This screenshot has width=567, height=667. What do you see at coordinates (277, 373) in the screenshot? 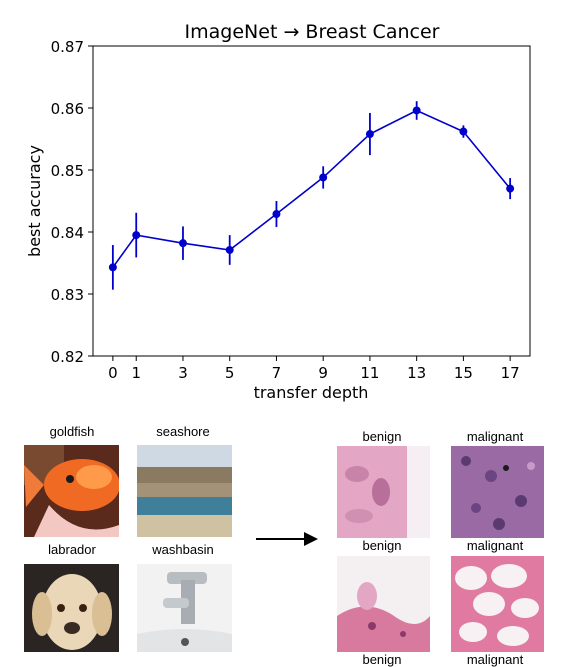
I see `x-tick-label: 7` at bounding box center [277, 373].